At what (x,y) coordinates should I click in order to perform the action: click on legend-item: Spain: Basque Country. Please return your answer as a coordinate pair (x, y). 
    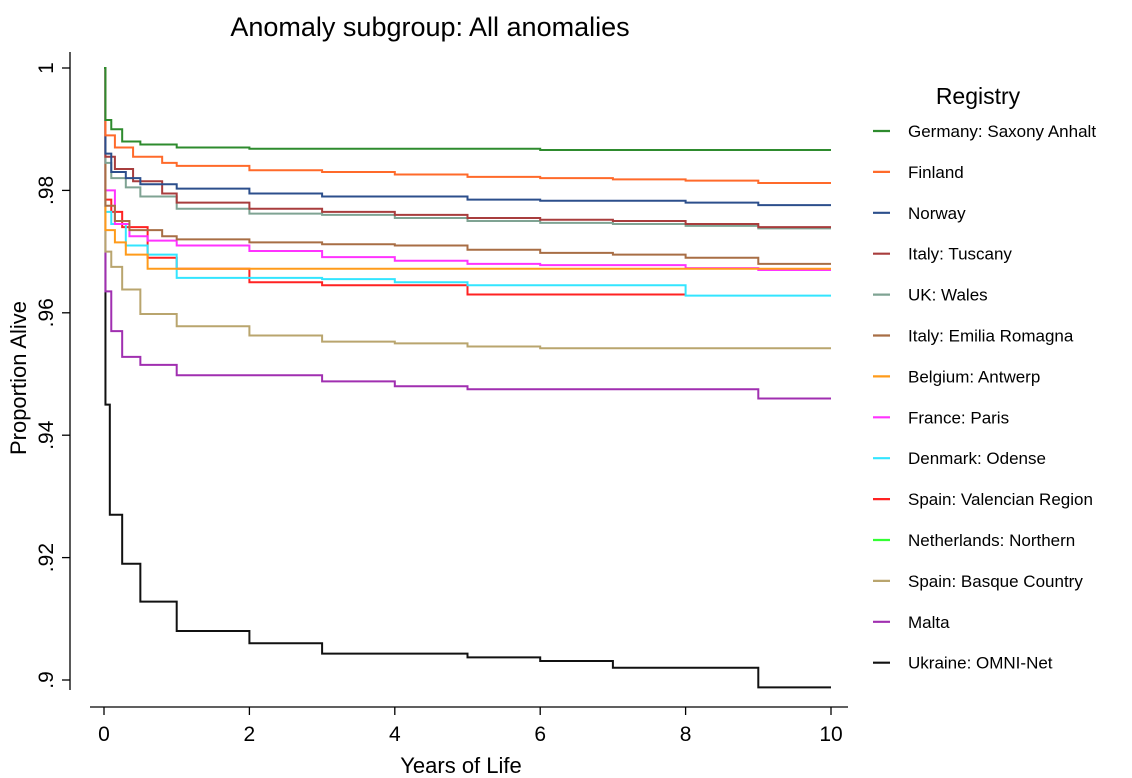
    Looking at the image, I should click on (978, 581).